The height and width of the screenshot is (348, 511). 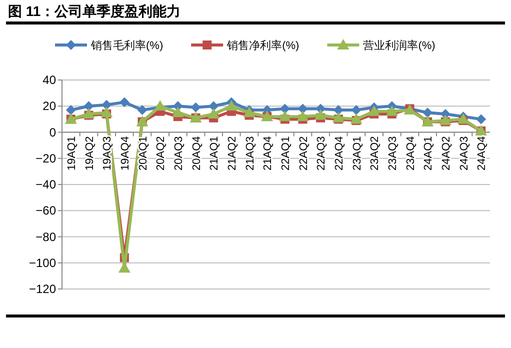 I want to click on x-tick-label: 23AQ2, so click(x=375, y=153).